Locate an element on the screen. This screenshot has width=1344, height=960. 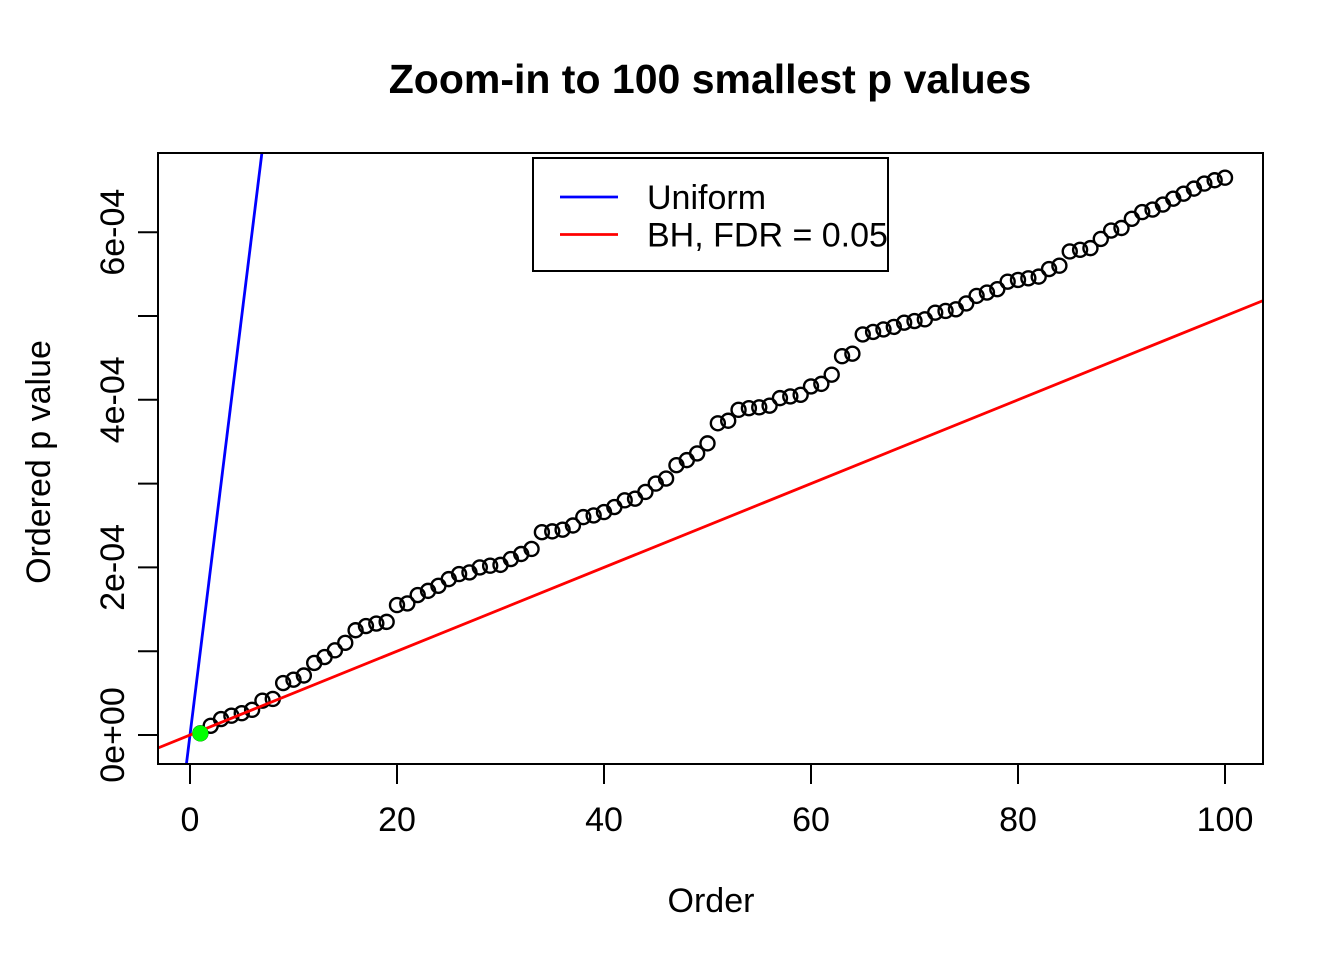
x-tick-label: 80 is located at coordinates (1018, 820).